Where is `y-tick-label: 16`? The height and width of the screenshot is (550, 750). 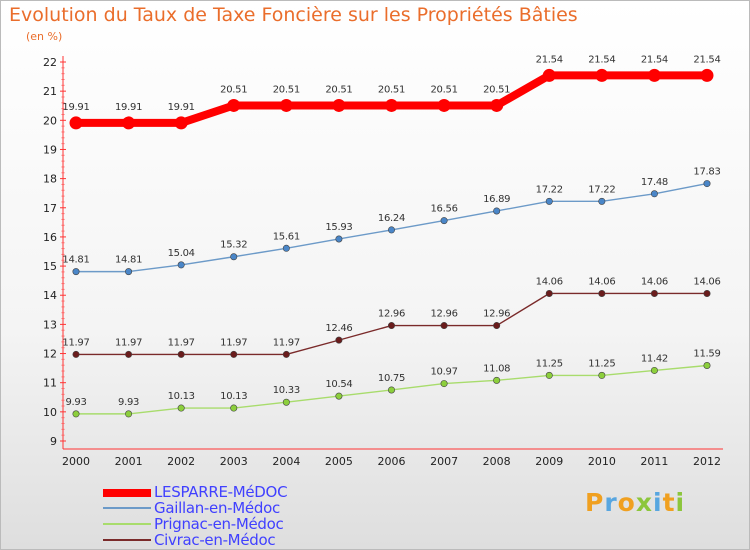
y-tick-label: 16 is located at coordinates (50, 237).